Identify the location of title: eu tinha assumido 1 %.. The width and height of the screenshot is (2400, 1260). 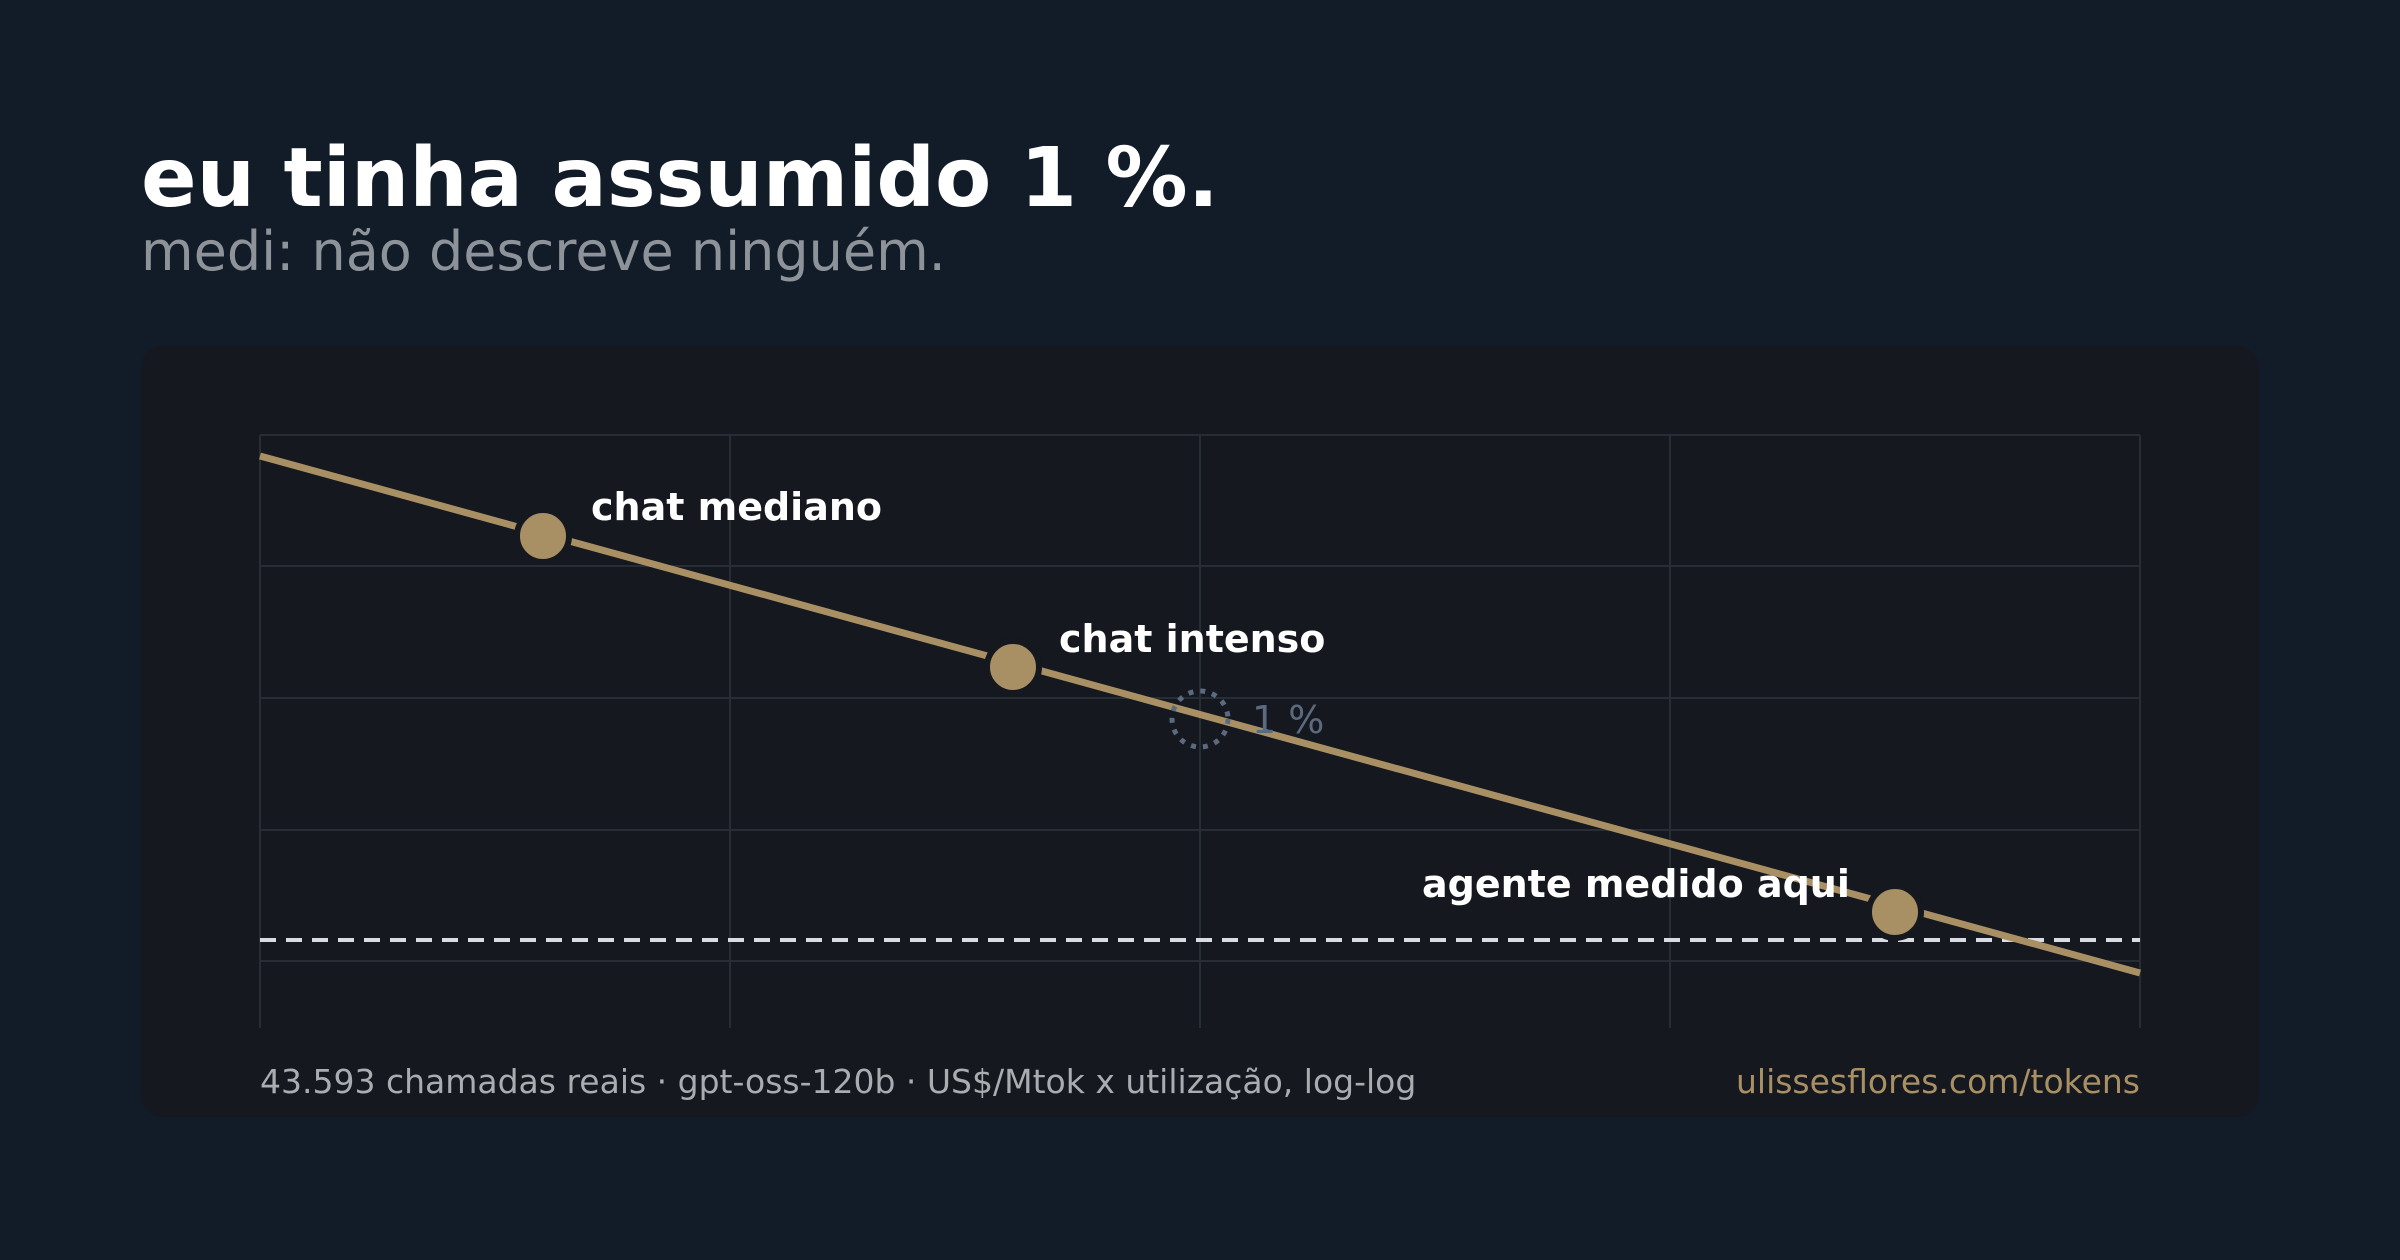
(680, 178).